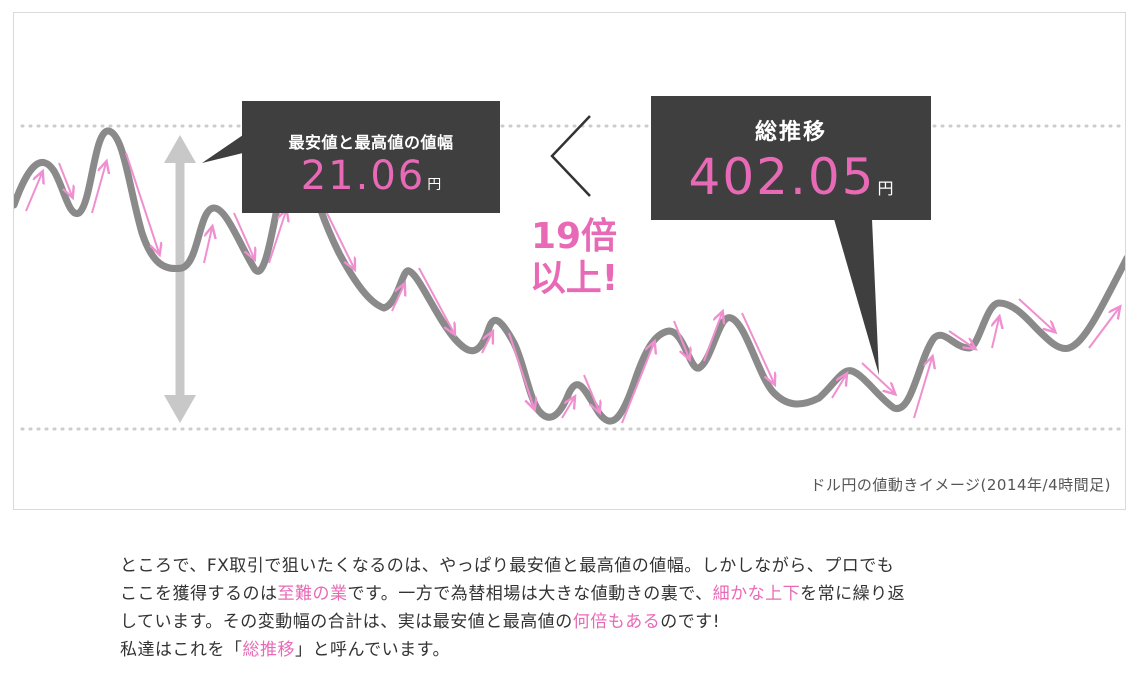  Describe the element at coordinates (574, 236) in the screenshot. I see `ratio-line-1: 19倍` at that location.